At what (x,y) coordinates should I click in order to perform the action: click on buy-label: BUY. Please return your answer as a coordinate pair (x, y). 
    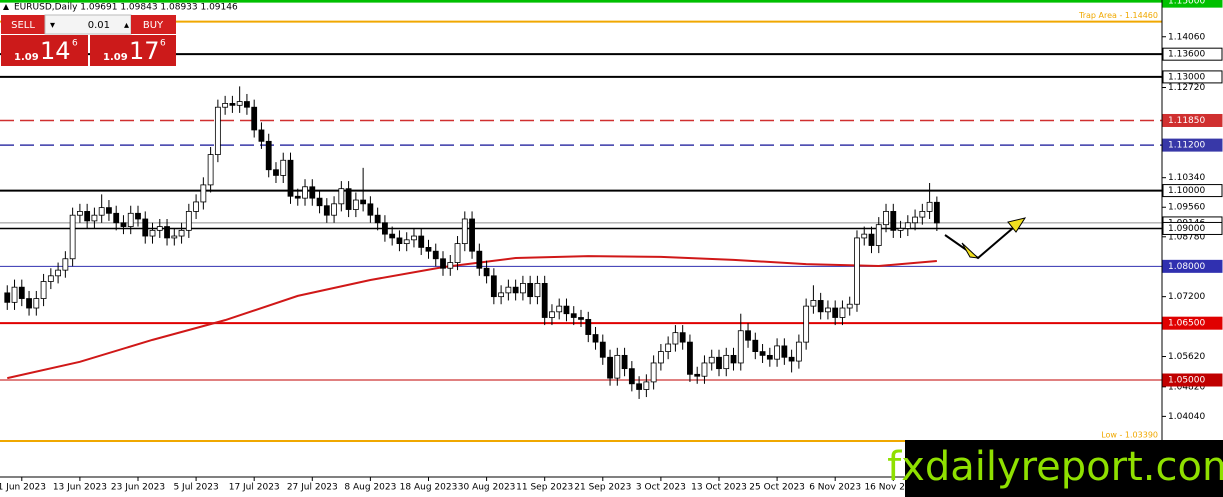
    Looking at the image, I should click on (153, 25).